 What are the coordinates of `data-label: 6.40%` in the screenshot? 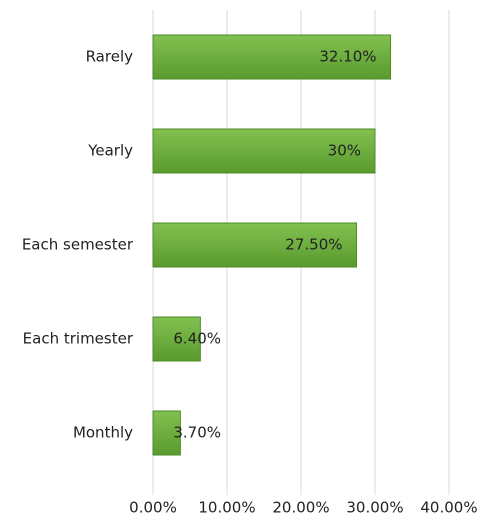 It's located at (197, 339).